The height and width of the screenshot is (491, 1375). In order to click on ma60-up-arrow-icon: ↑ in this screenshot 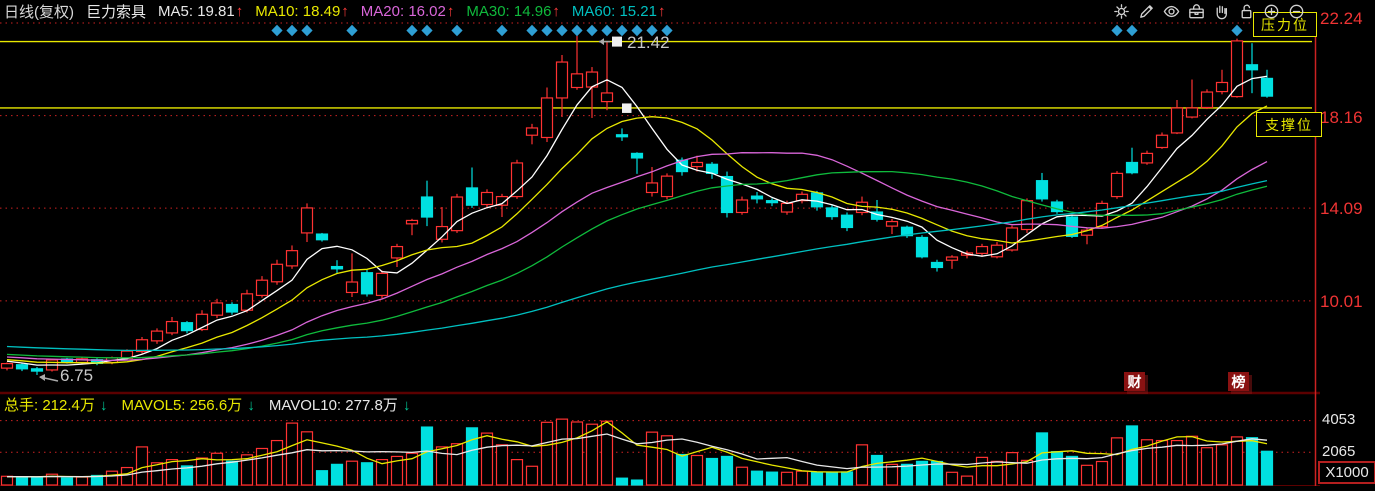, I will do `click(661, 11)`.